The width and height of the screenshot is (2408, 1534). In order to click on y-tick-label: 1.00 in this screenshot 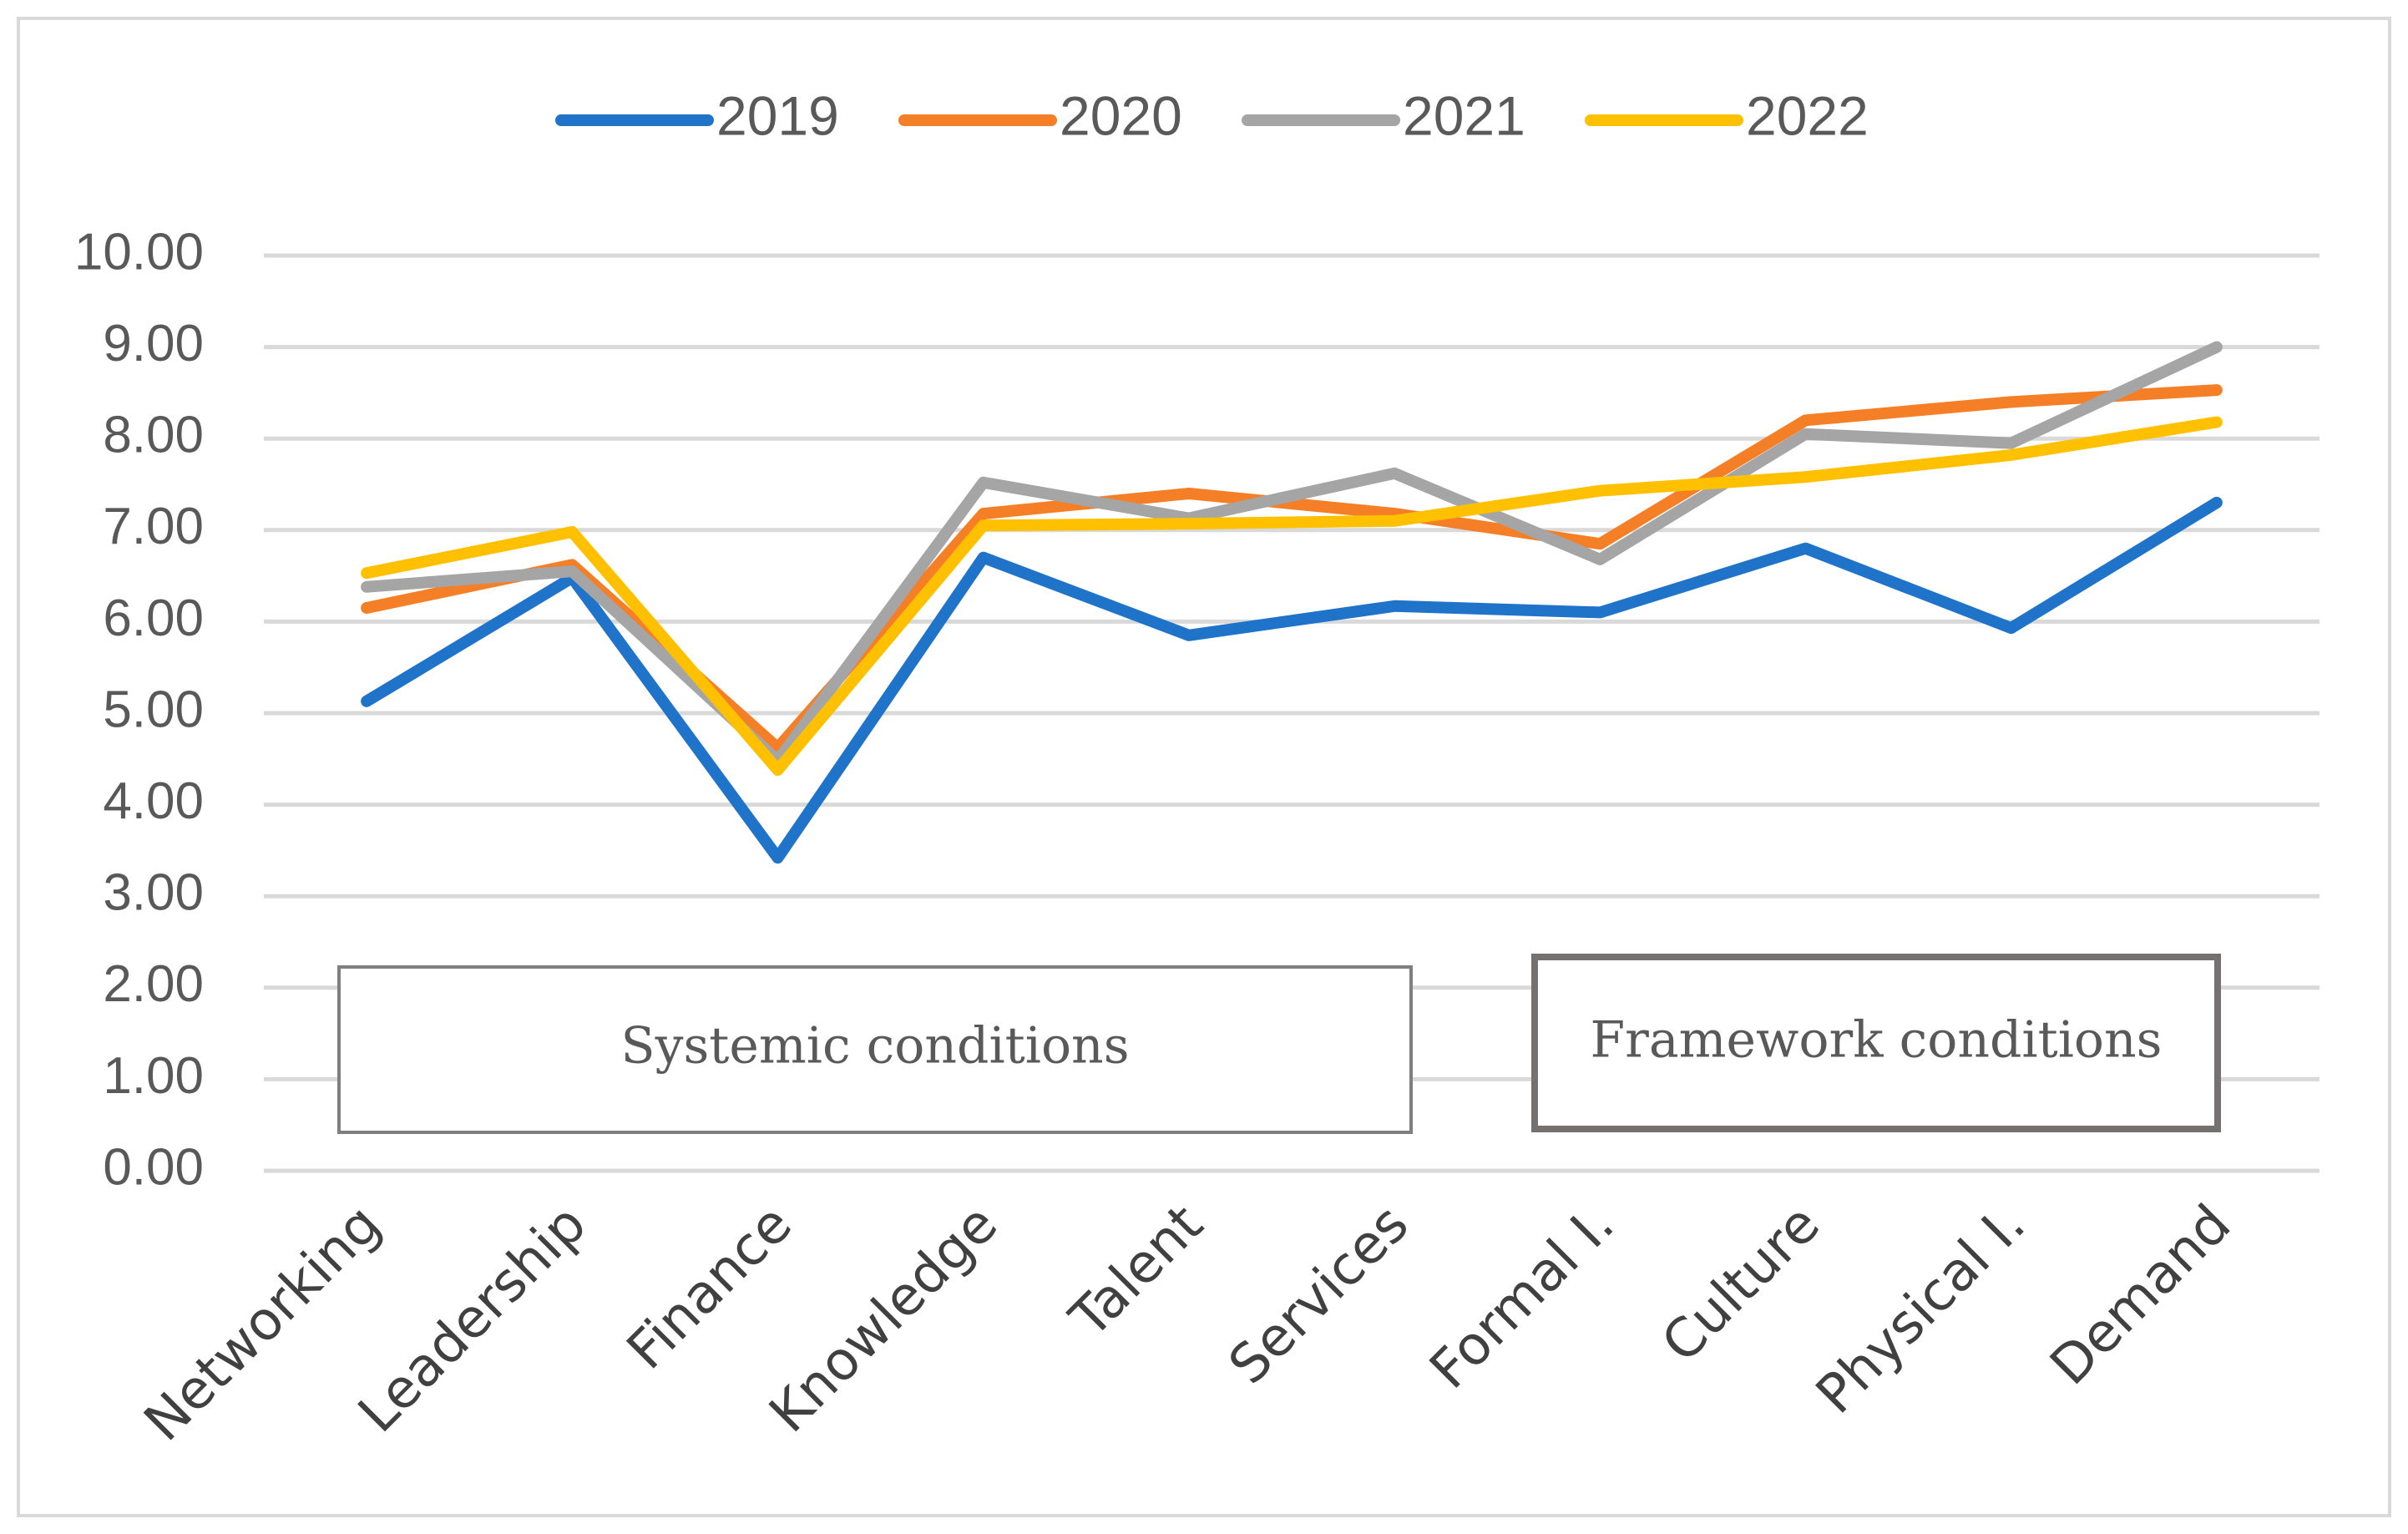, I will do `click(153, 1076)`.